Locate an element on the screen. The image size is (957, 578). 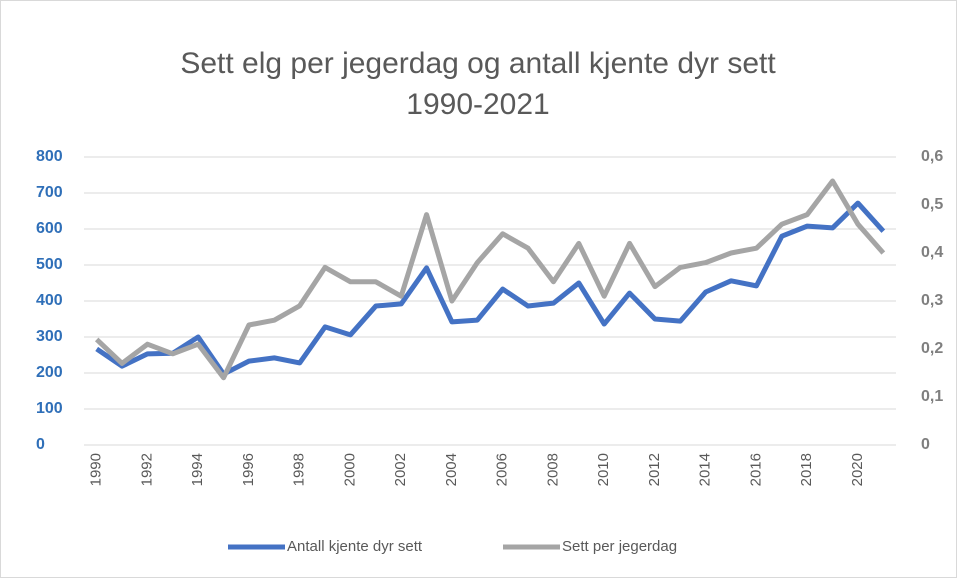
x-tick-label: 1996 is located at coordinates (248, 469).